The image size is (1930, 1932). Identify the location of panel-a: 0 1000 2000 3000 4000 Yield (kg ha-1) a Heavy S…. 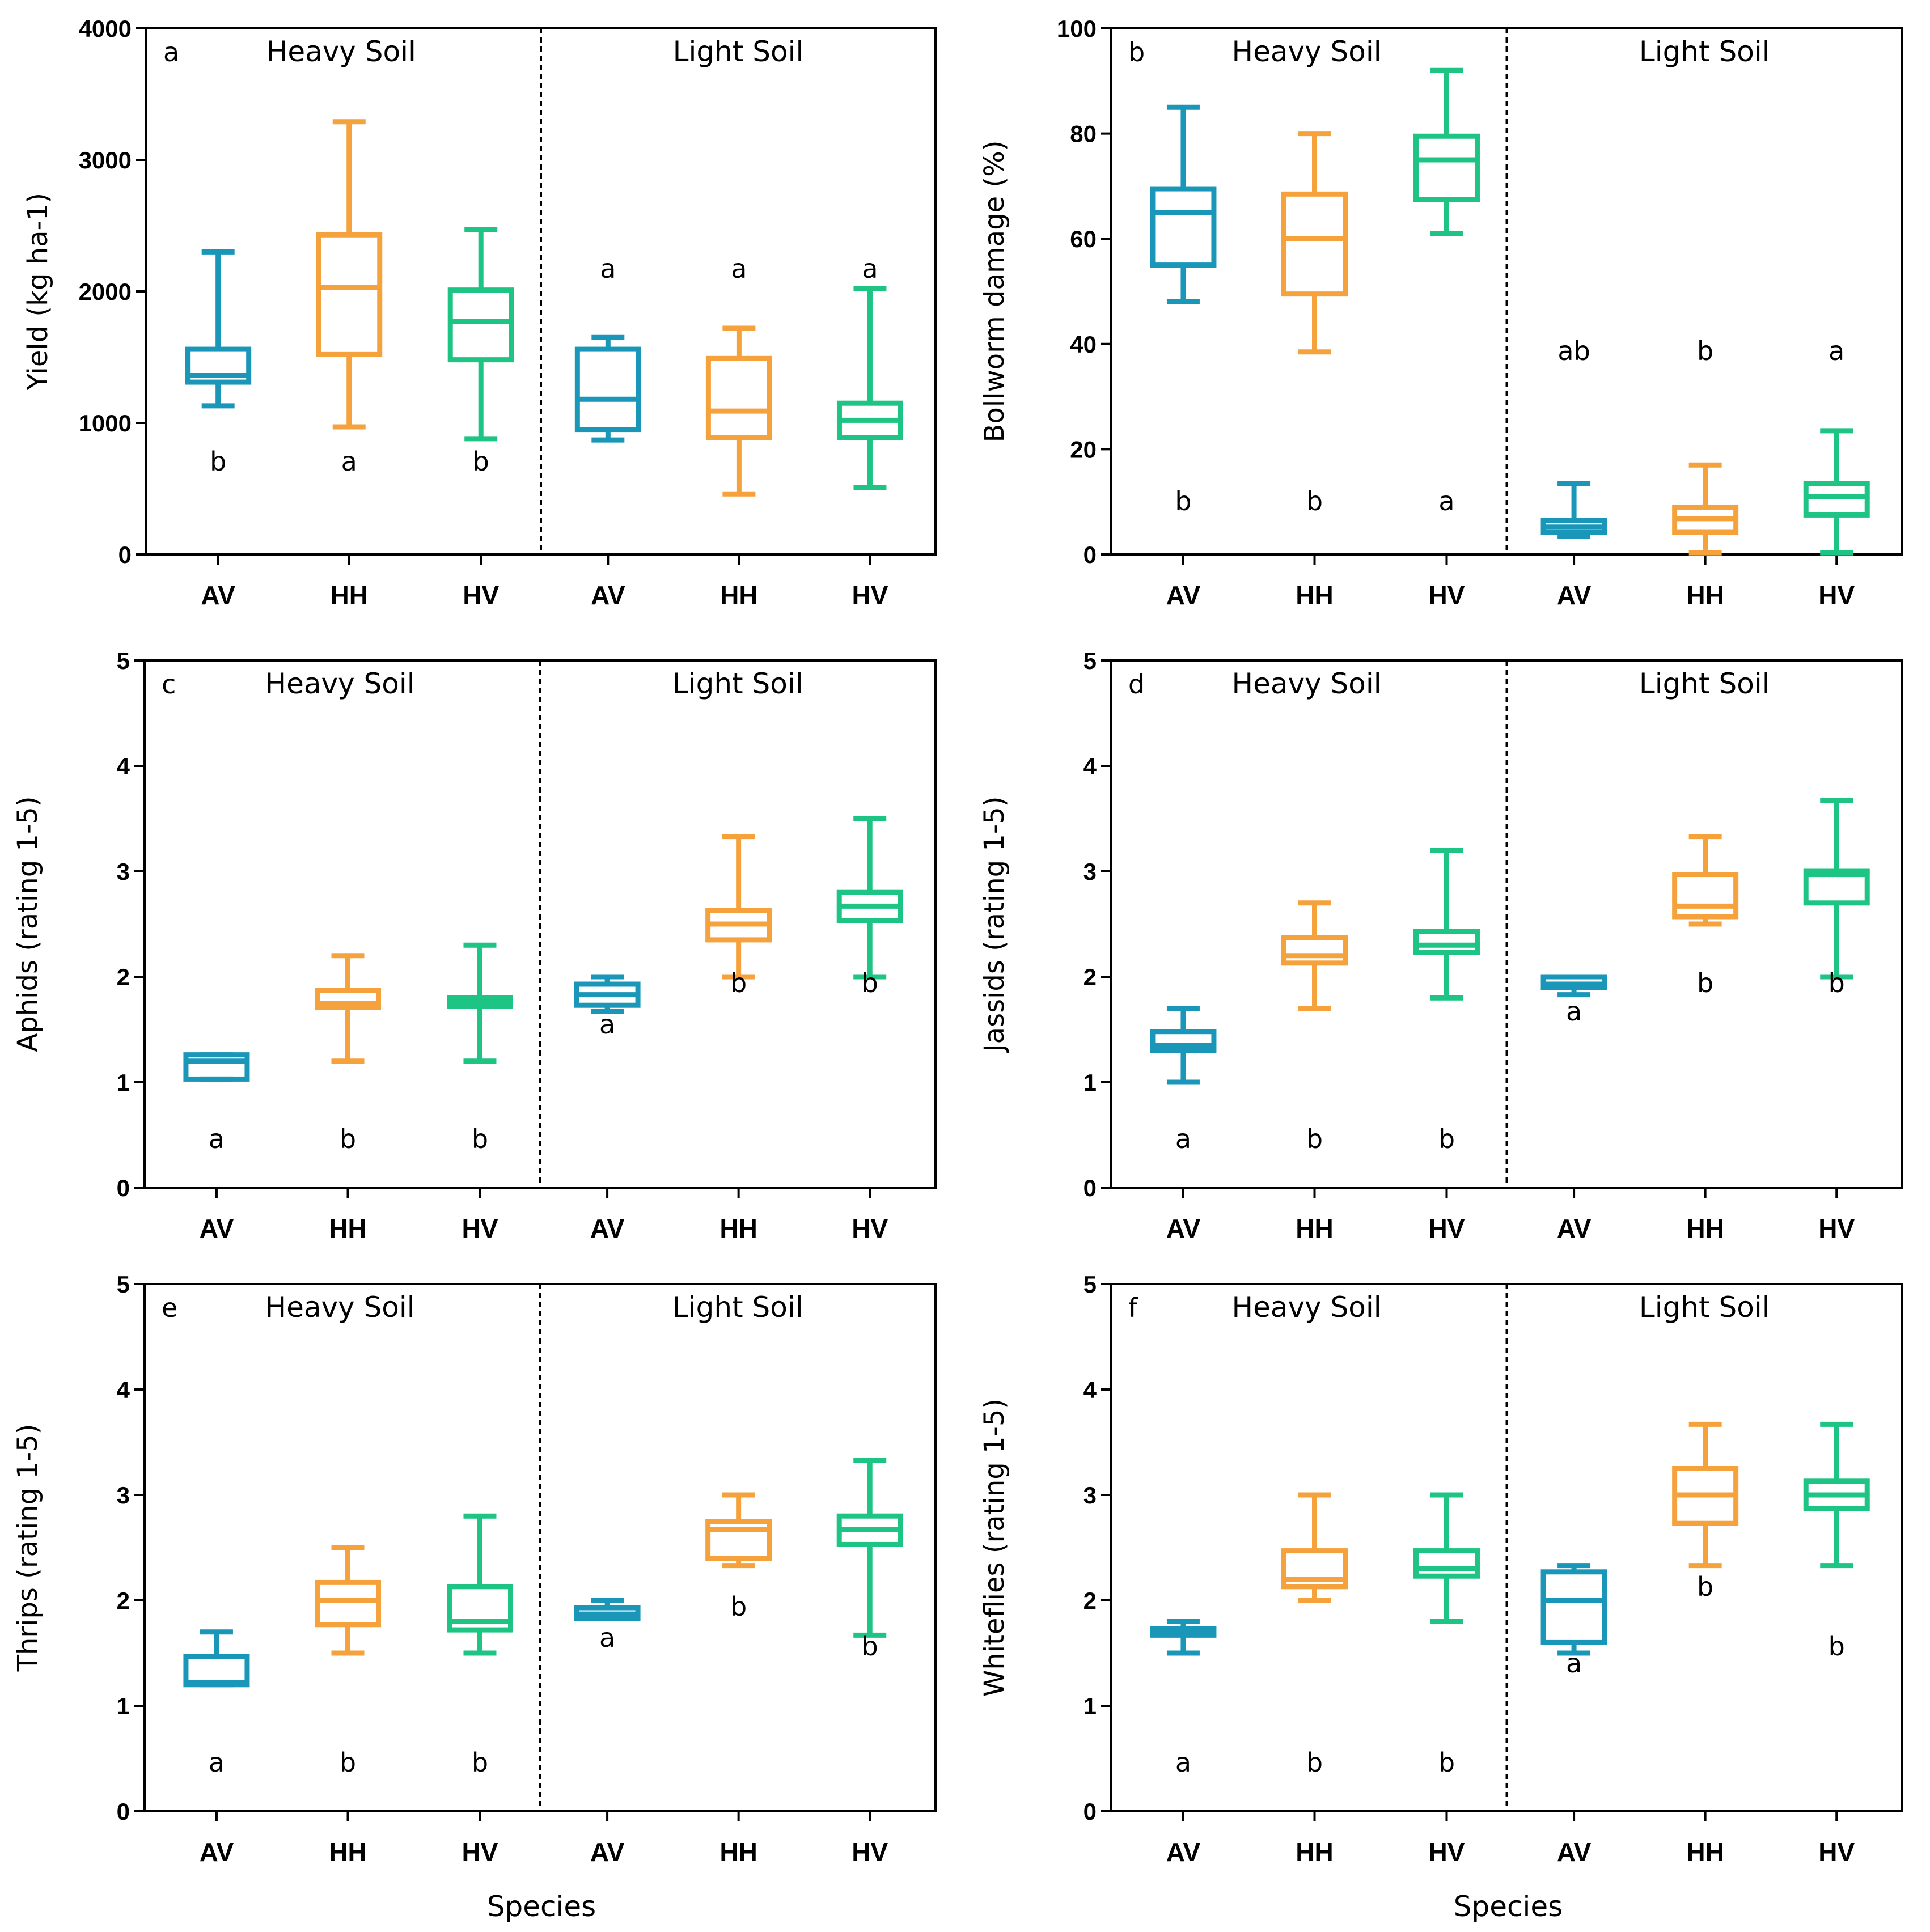
(479, 312).